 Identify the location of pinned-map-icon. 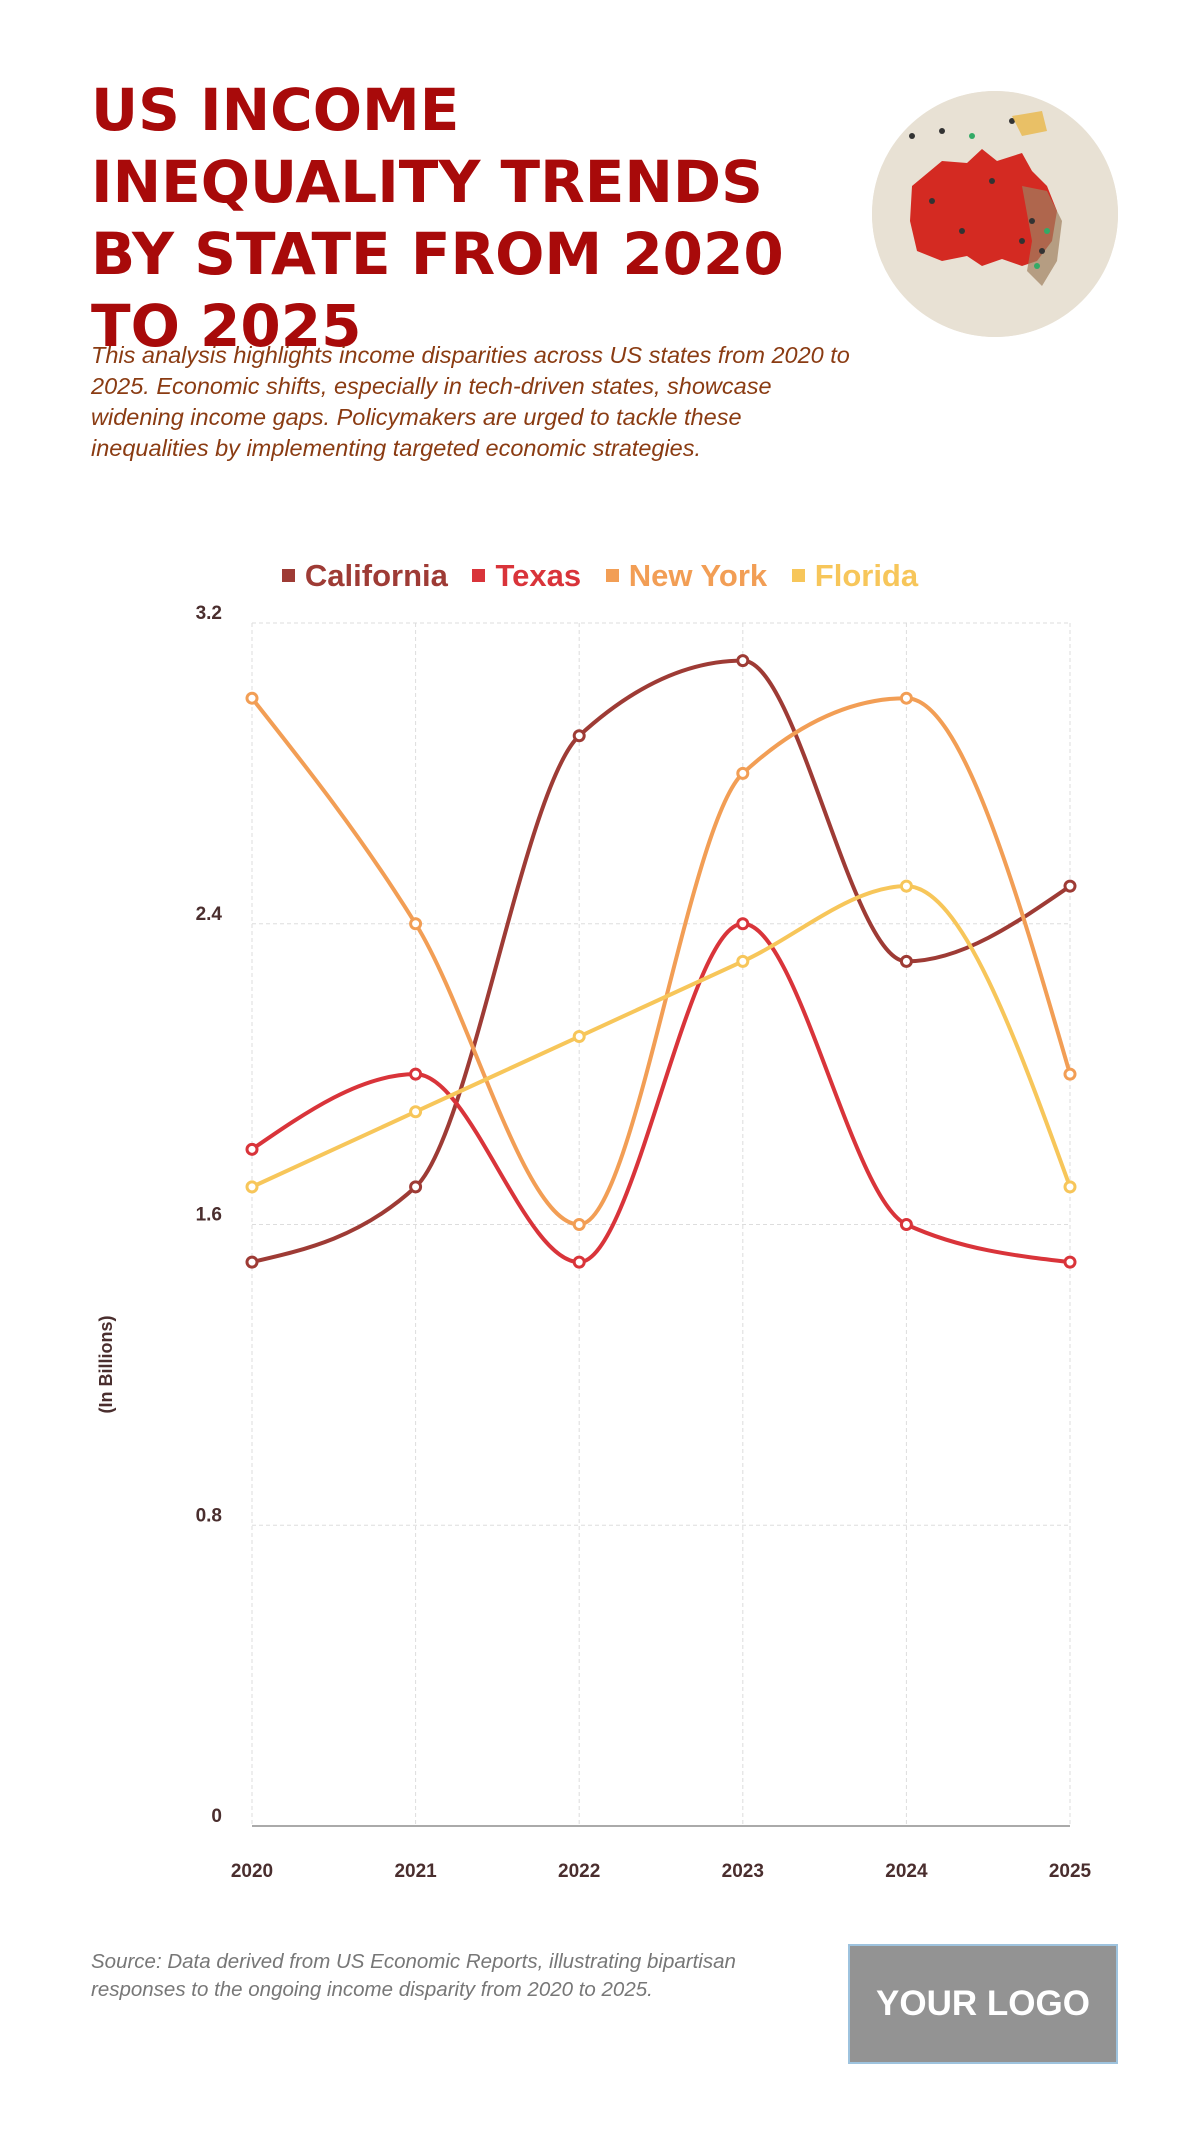
(995, 214).